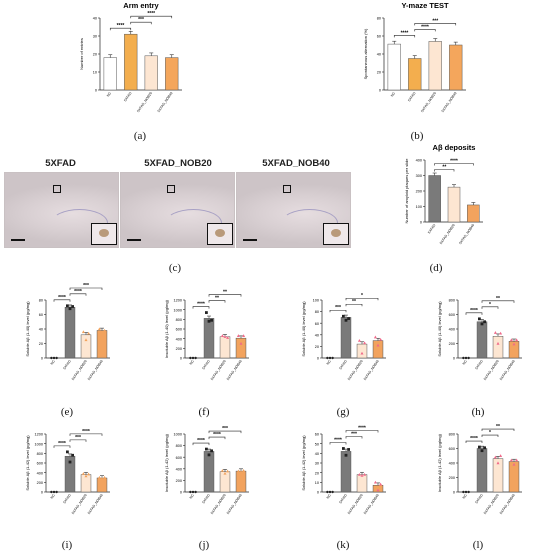 Image resolution: width=550 pixels, height=560 pixels. Describe the element at coordinates (41, 301) in the screenshot. I see `y-tick-label: 80` at that location.